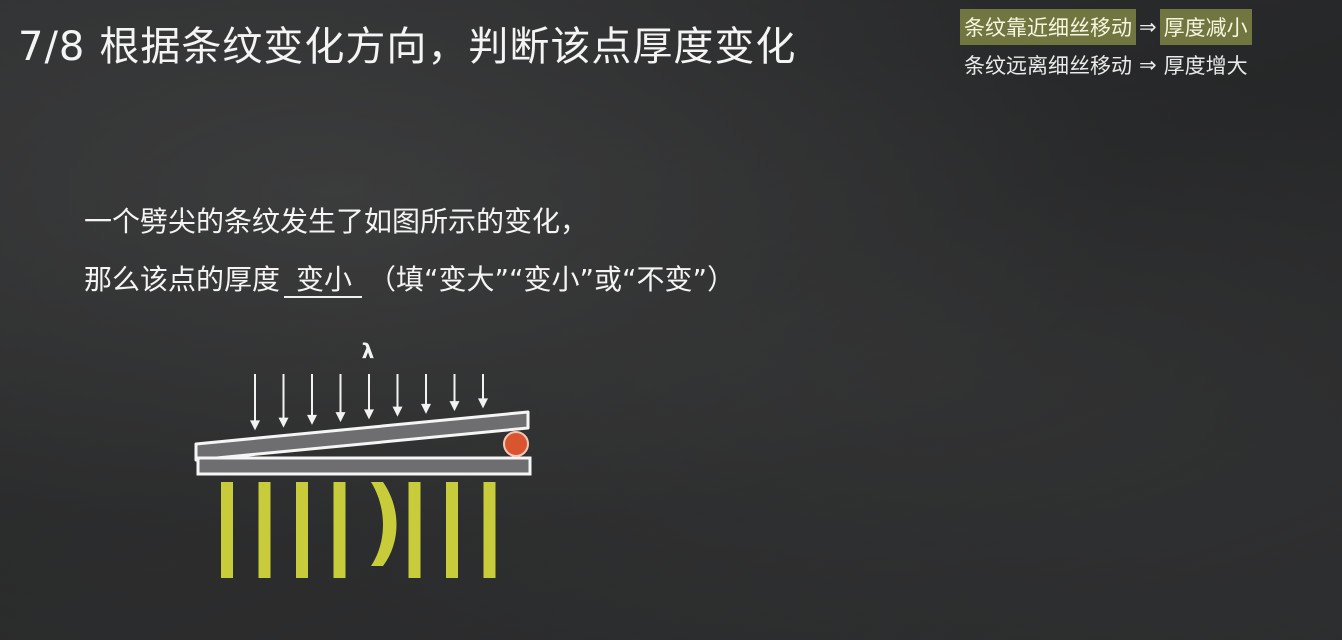 This screenshot has width=1342, height=640. I want to click on incident-rays, so click(369, 402).